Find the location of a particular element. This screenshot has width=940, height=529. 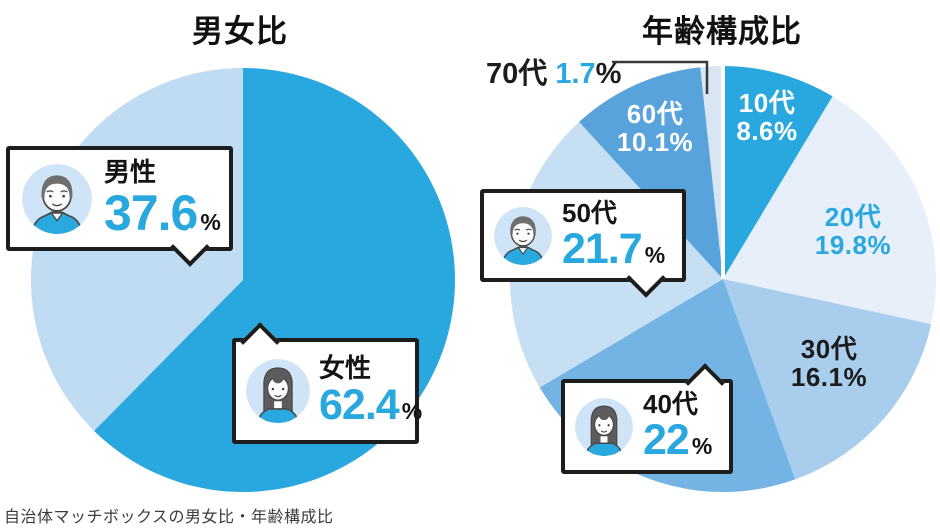

age70-leader-line is located at coordinates (660, 77).